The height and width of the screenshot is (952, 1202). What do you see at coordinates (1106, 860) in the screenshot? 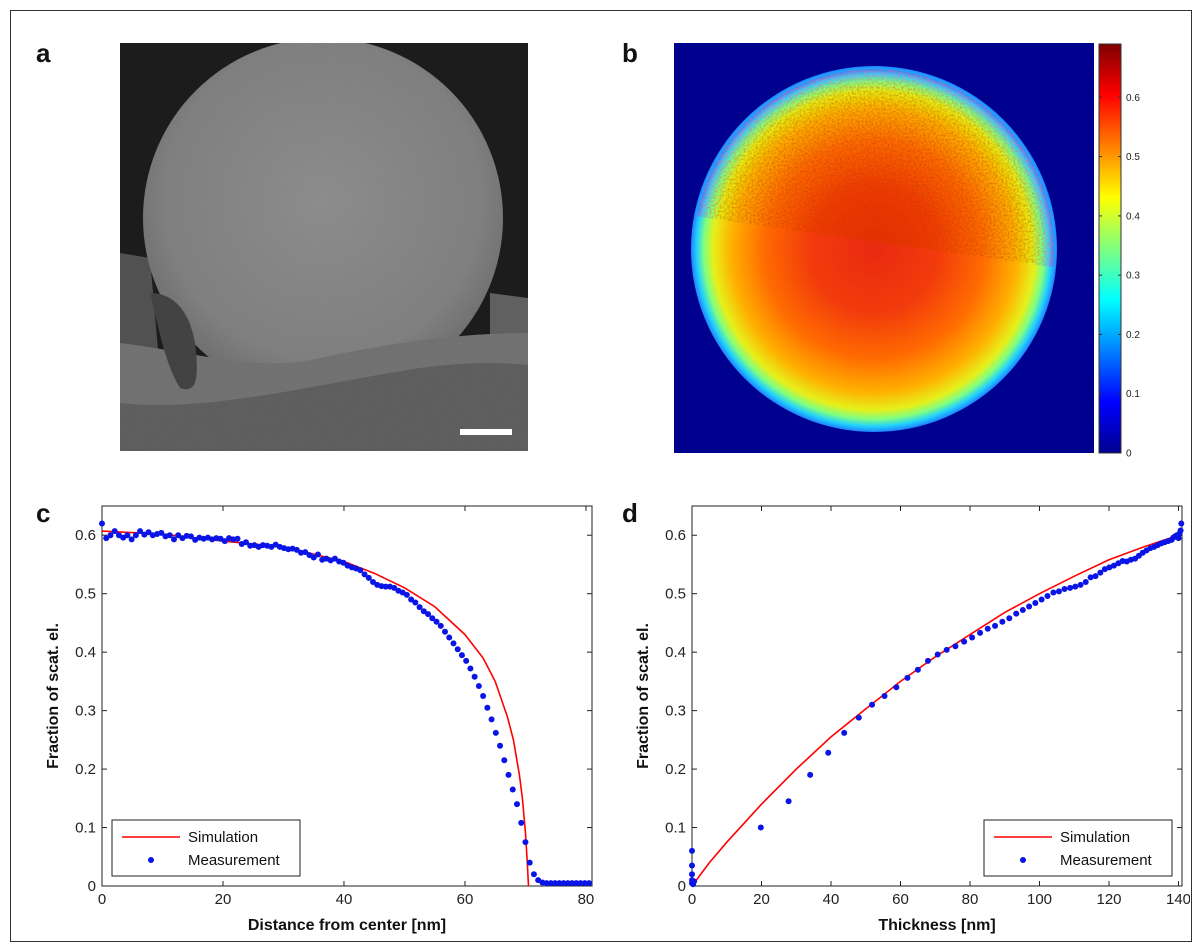
I see `legend-label-measurement: Measurement` at bounding box center [1106, 860].